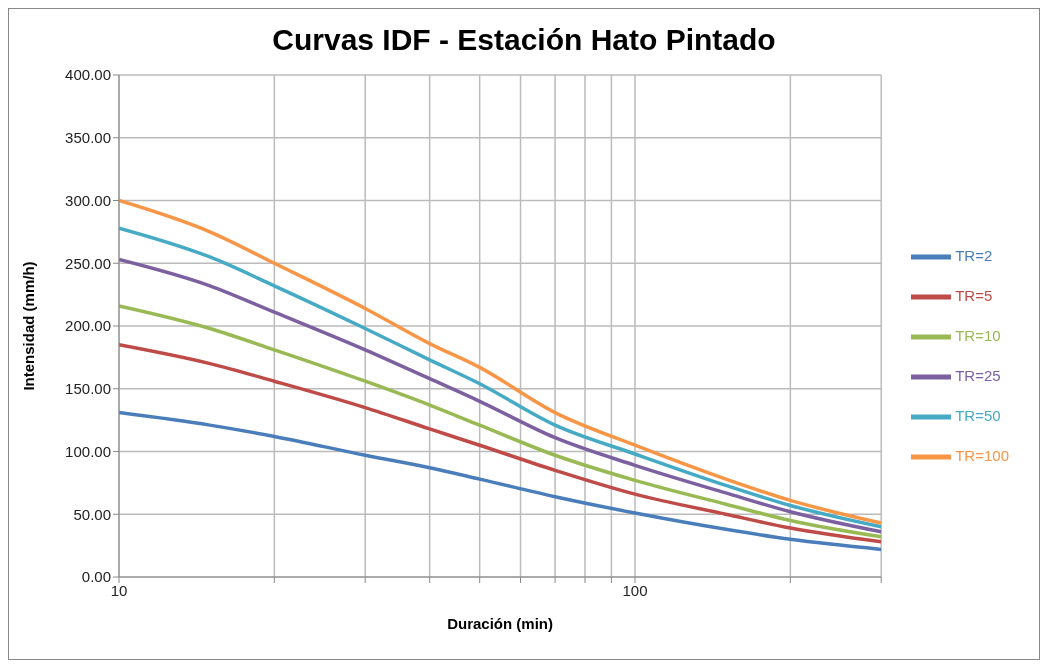 The image size is (1049, 667). I want to click on y-tick-label: 350.00, so click(88, 138).